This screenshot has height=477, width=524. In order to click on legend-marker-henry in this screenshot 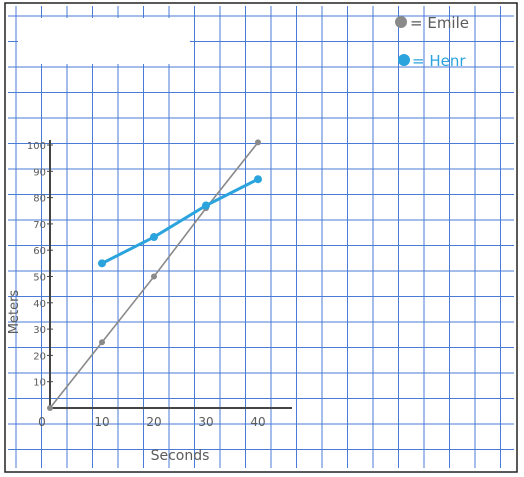, I will do `click(404, 60)`.